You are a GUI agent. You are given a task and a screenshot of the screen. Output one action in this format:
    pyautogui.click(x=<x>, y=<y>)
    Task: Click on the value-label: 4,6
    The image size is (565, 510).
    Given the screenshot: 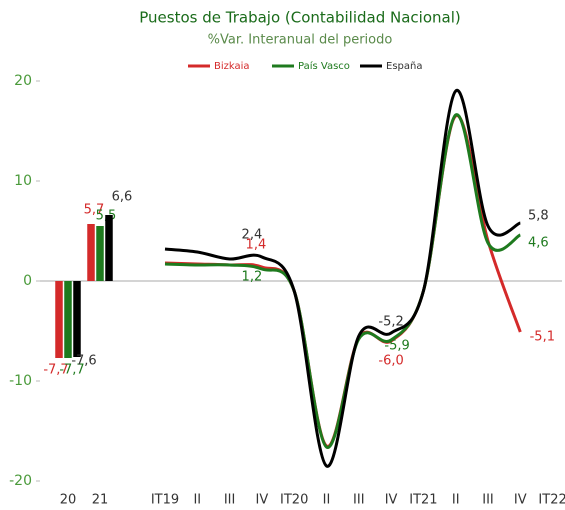 What is the action you would take?
    pyautogui.click(x=538, y=243)
    